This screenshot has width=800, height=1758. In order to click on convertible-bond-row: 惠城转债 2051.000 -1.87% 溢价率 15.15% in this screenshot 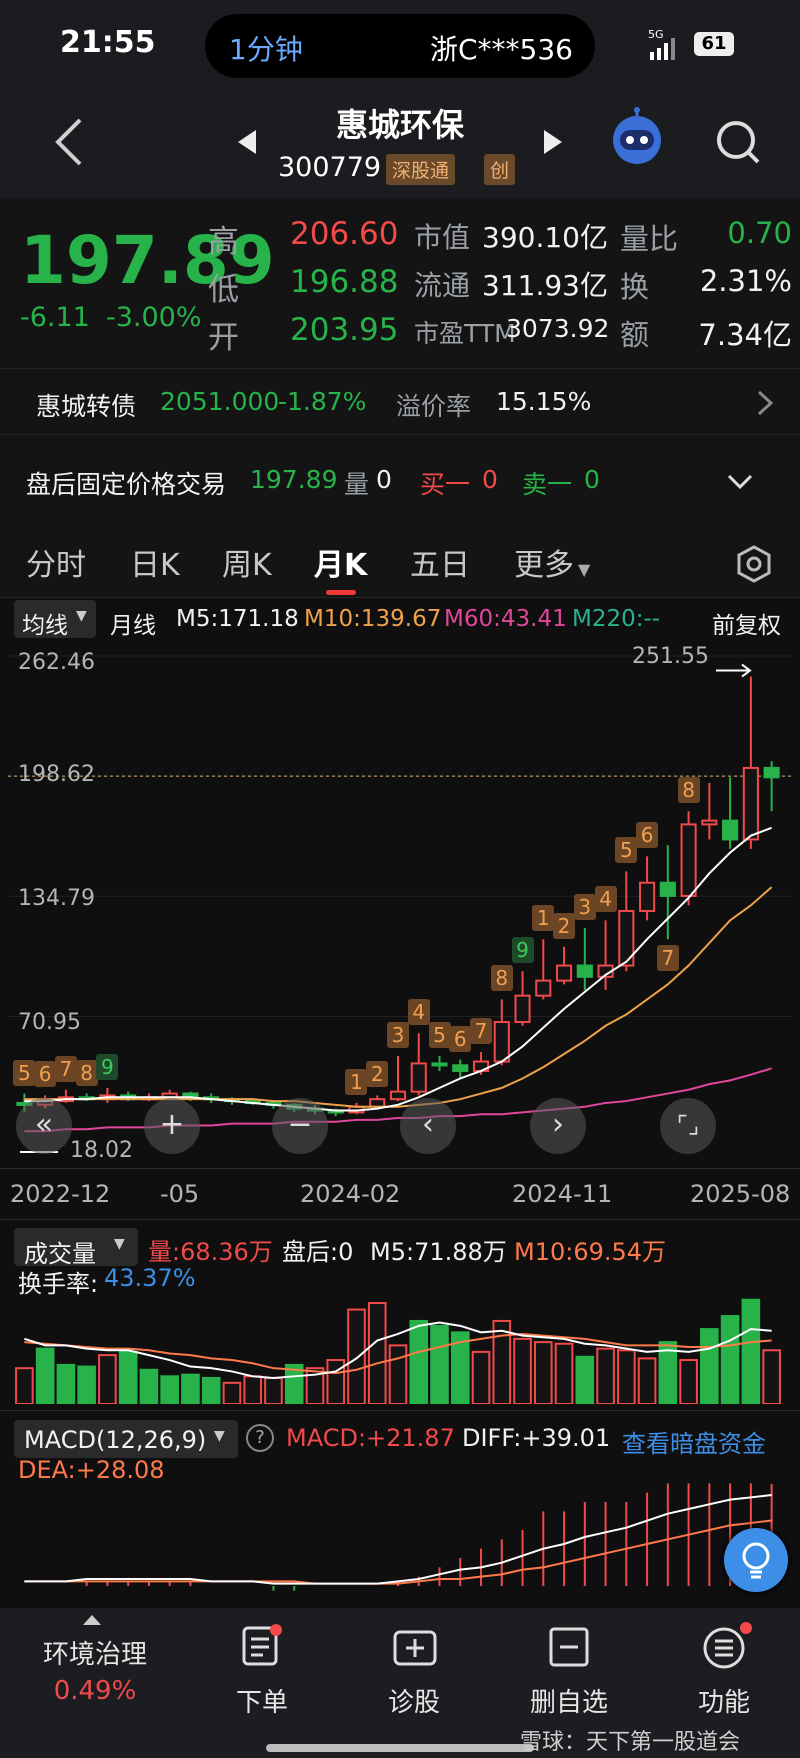, I will do `click(400, 401)`.